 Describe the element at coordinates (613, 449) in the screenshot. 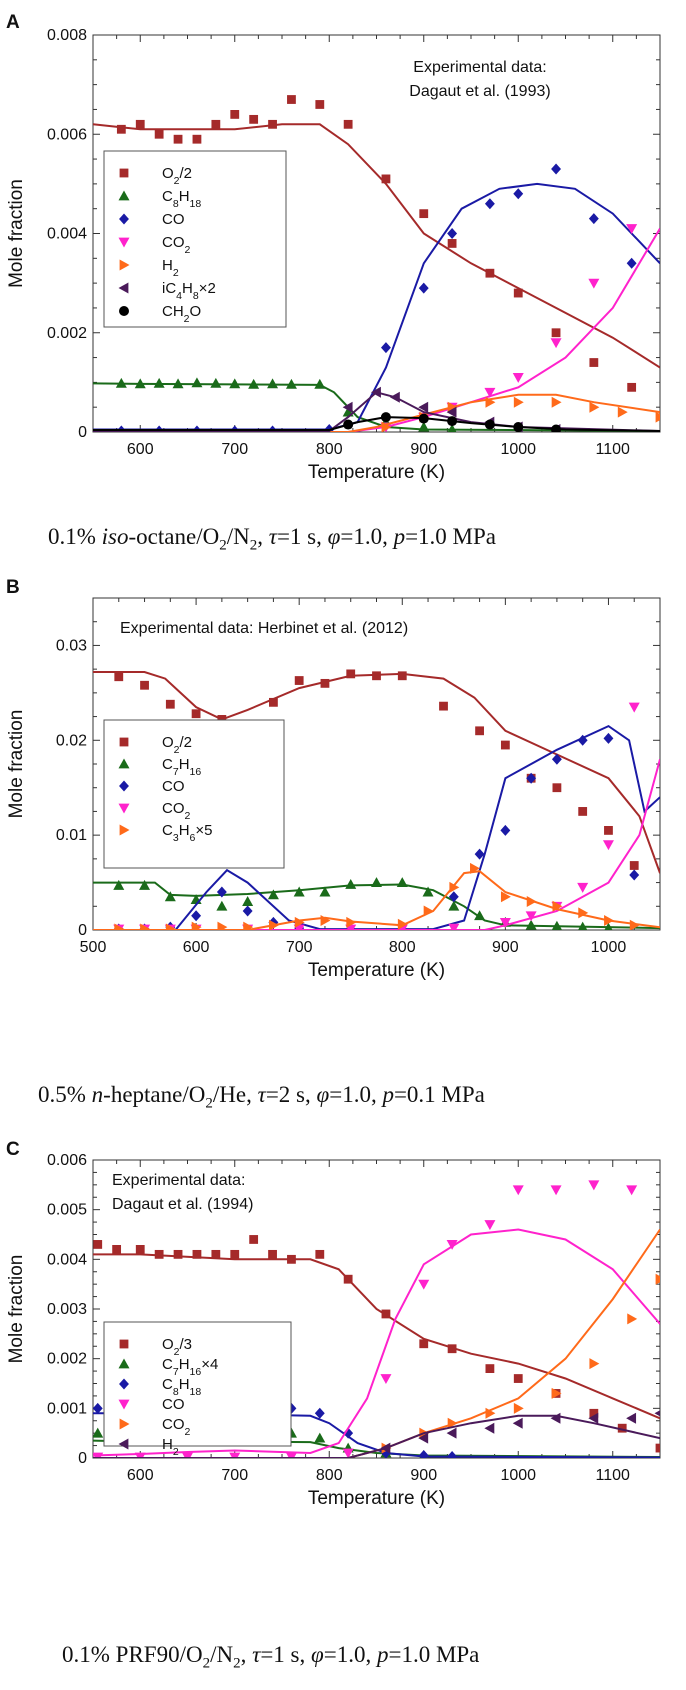

I see `x-tick-label: 1100` at that location.